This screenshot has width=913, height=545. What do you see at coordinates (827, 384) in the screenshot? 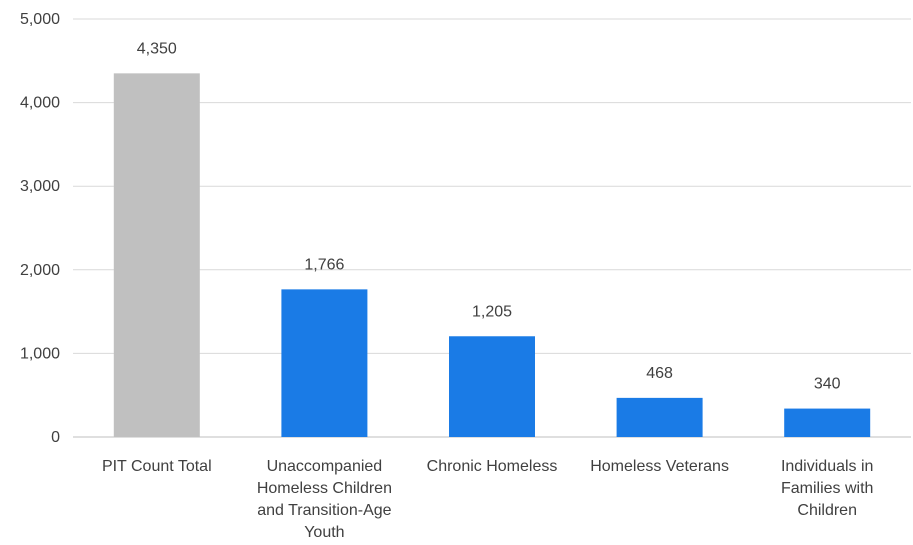
I see `data-label: 340` at bounding box center [827, 384].